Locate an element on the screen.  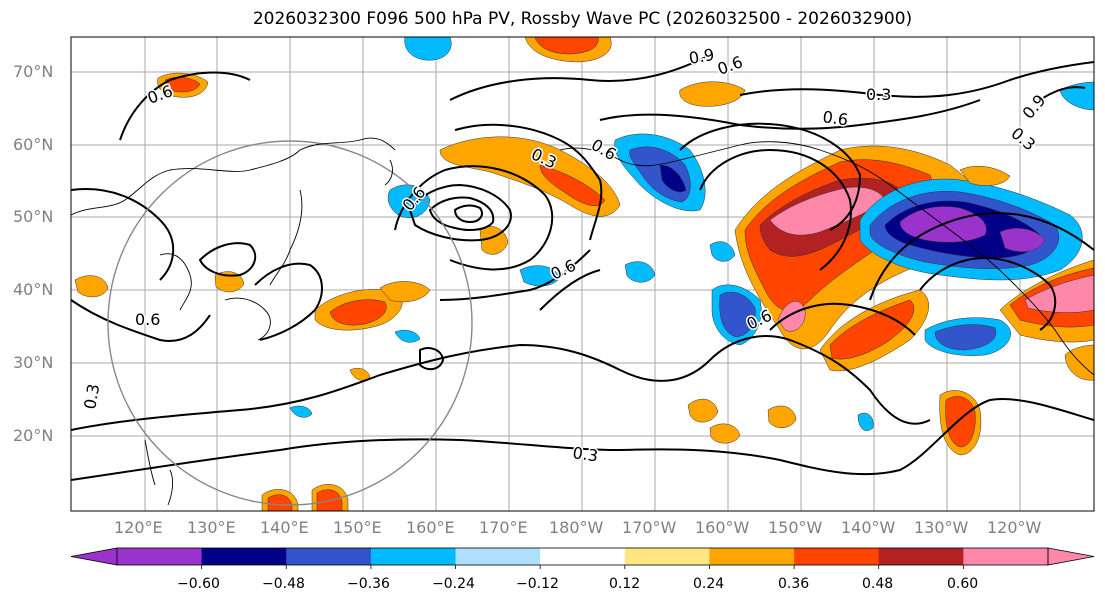
lon-label-140e: 140°E is located at coordinates (284, 527).